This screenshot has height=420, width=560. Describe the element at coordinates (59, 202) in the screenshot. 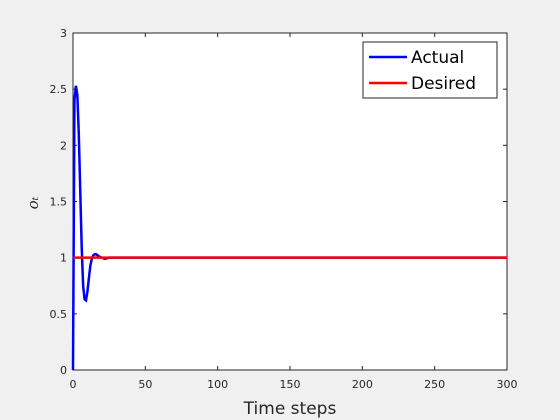

I see `y-tick-label: 1.5` at that location.